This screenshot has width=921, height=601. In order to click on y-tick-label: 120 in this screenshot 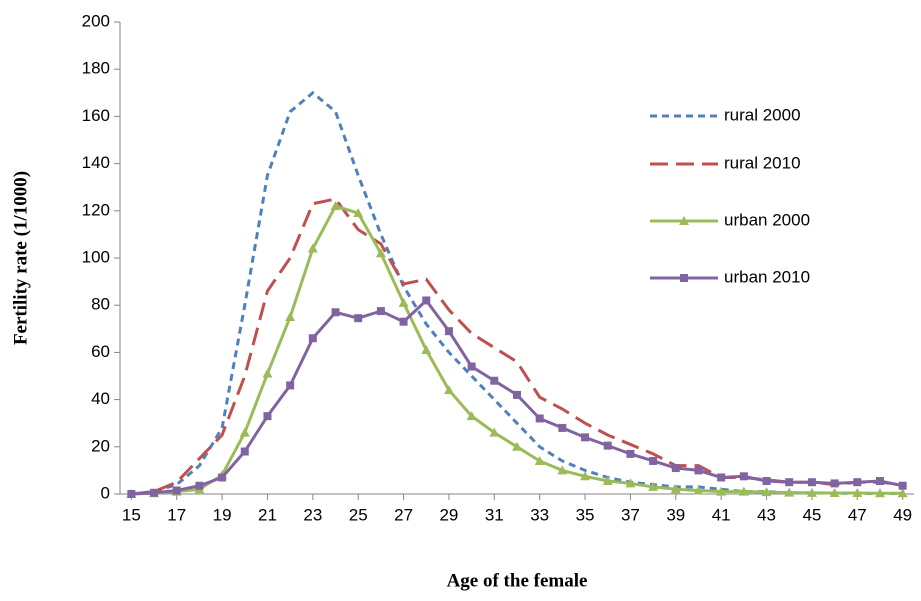, I will do `click(96, 209)`.